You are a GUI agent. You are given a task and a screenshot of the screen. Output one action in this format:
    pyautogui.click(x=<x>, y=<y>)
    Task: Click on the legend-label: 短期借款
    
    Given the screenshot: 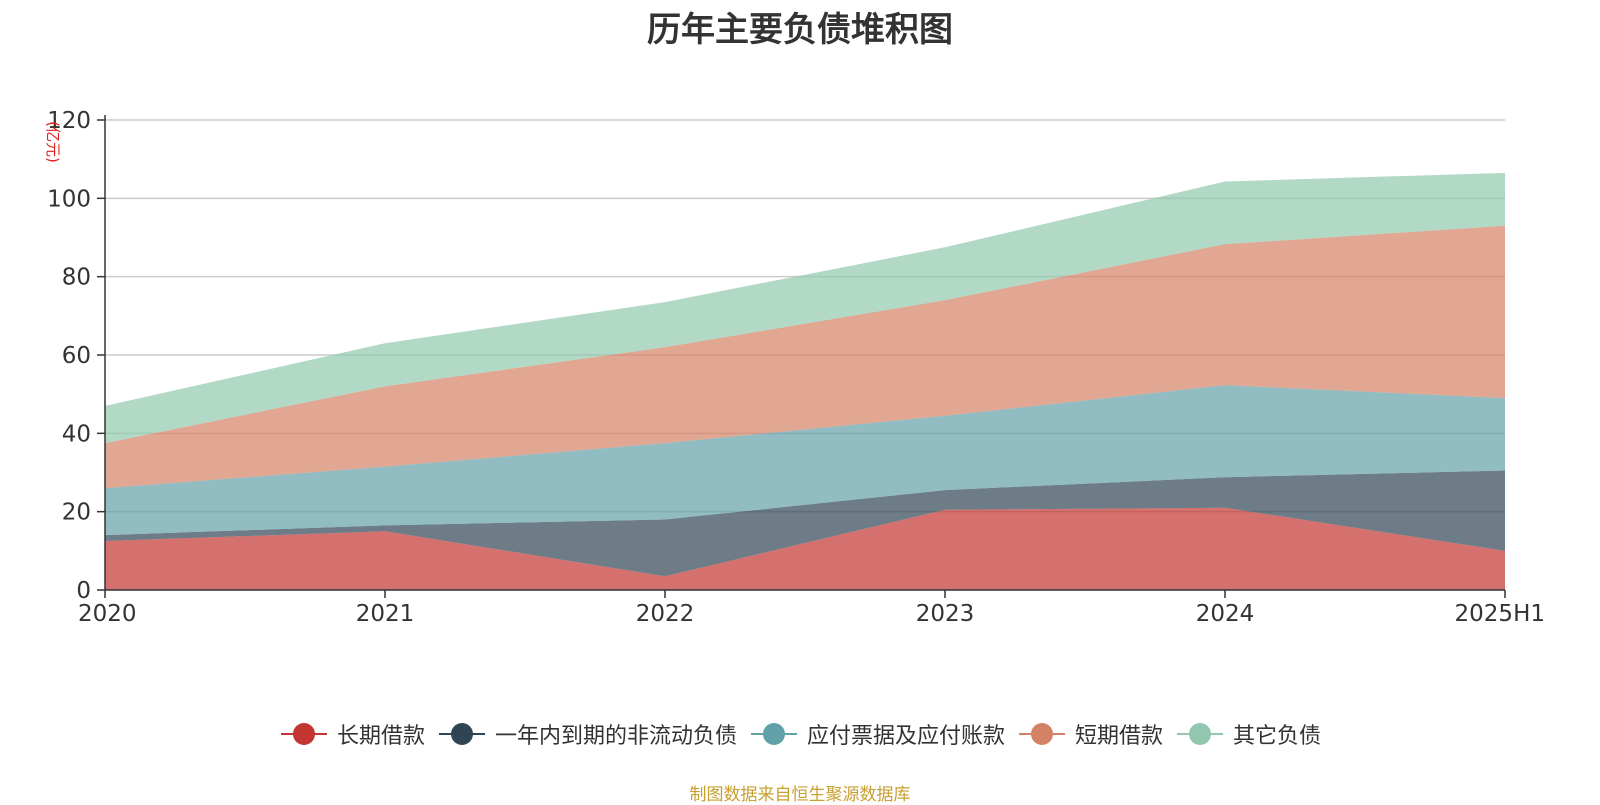 What is the action you would take?
    pyautogui.click(x=1119, y=736)
    